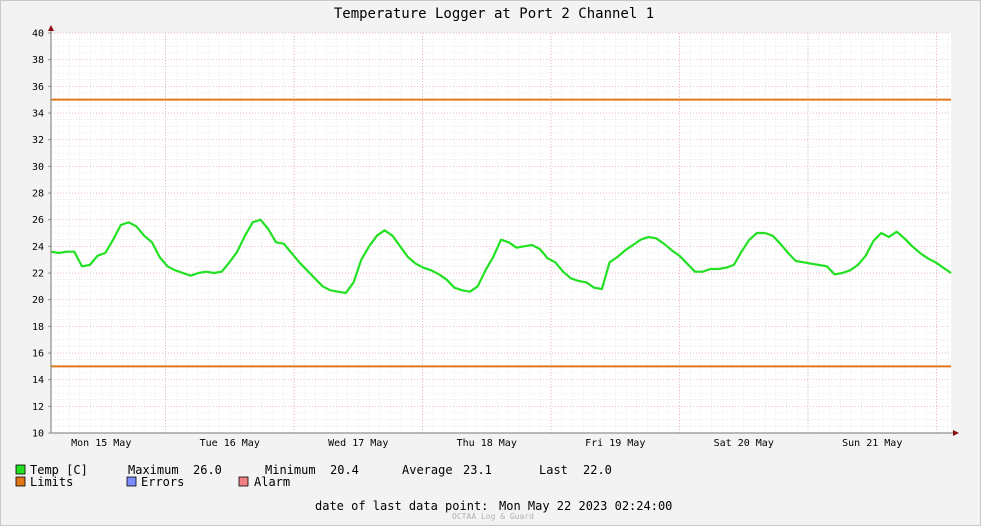 This screenshot has width=981, height=526. What do you see at coordinates (344, 470) in the screenshot?
I see `legend-min-value: 20.4` at bounding box center [344, 470].